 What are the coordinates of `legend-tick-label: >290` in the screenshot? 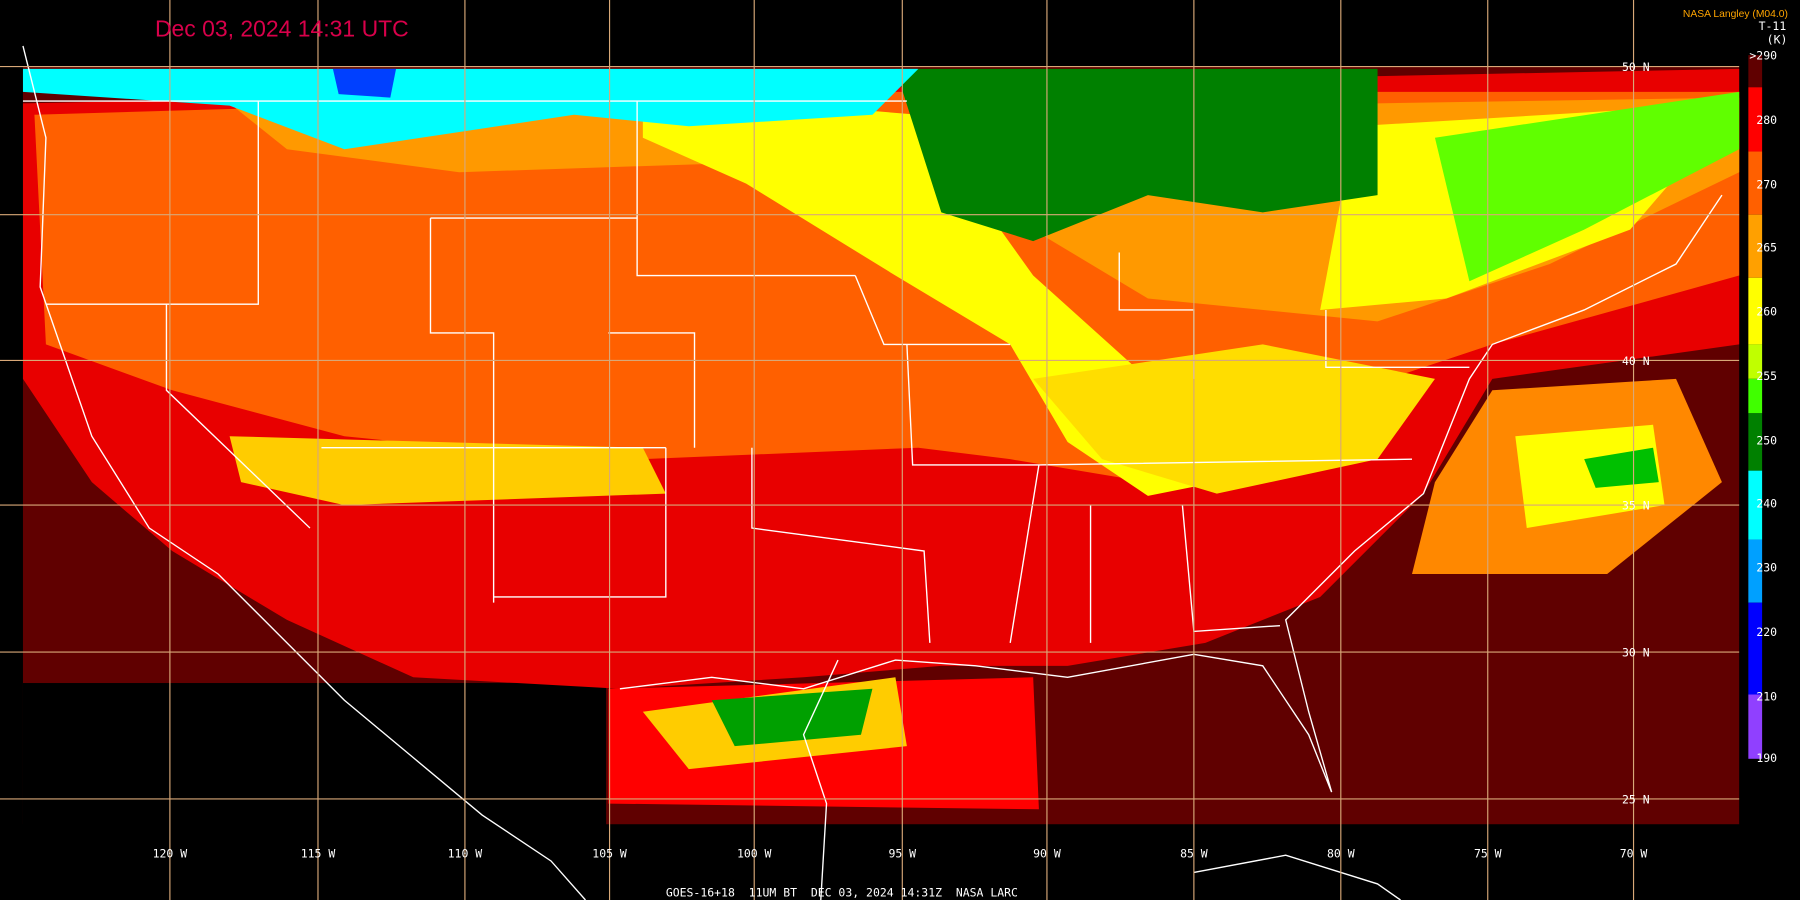 It's located at (1763, 56).